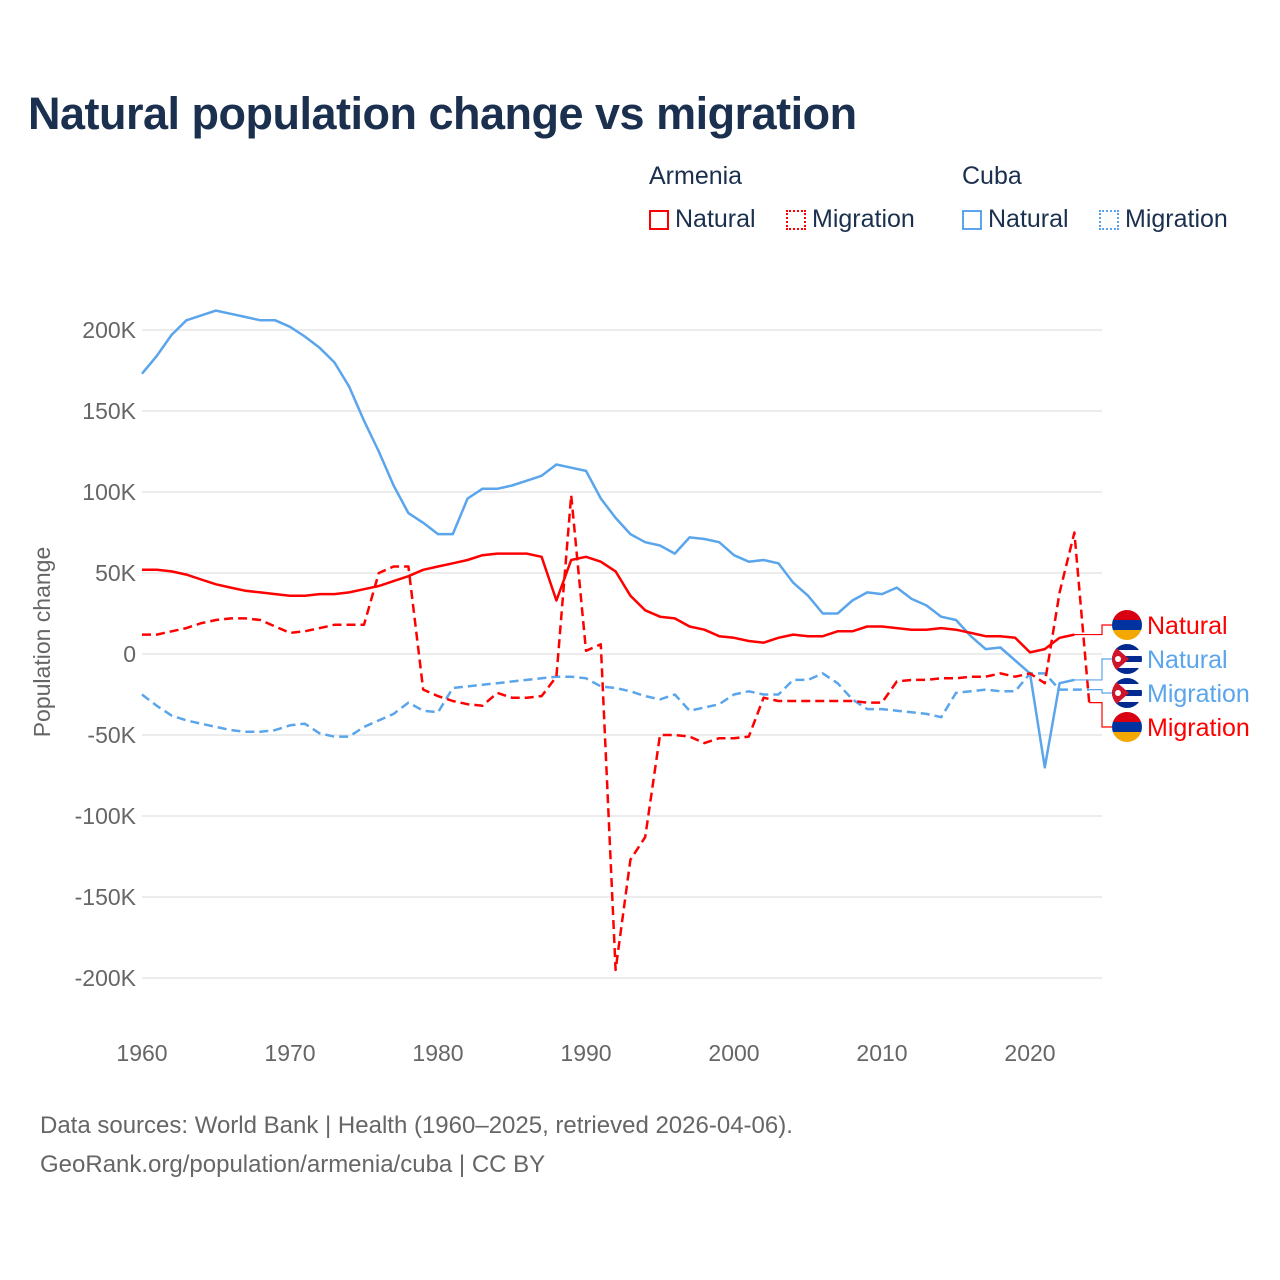 Image resolution: width=1280 pixels, height=1280 pixels. What do you see at coordinates (1187, 660) in the screenshot?
I see `end-label-cuba-natural: Natural` at bounding box center [1187, 660].